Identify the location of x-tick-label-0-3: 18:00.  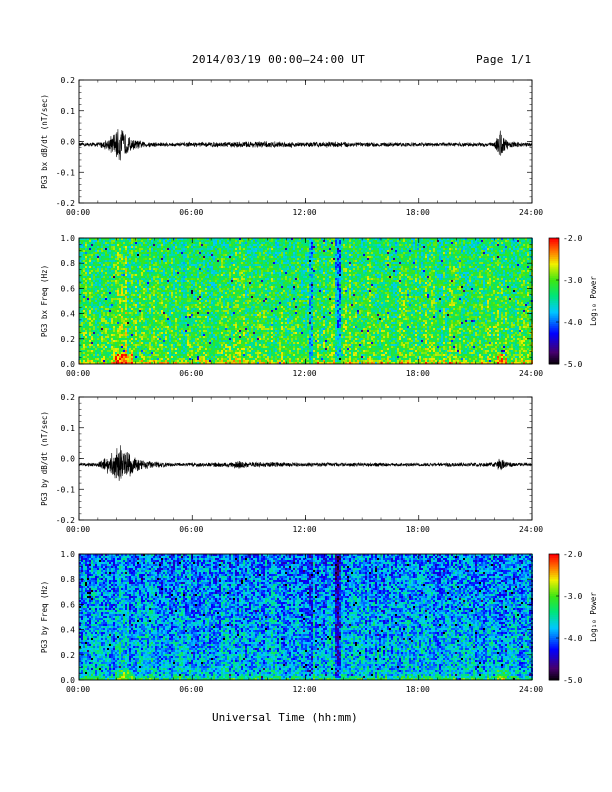
(418, 212).